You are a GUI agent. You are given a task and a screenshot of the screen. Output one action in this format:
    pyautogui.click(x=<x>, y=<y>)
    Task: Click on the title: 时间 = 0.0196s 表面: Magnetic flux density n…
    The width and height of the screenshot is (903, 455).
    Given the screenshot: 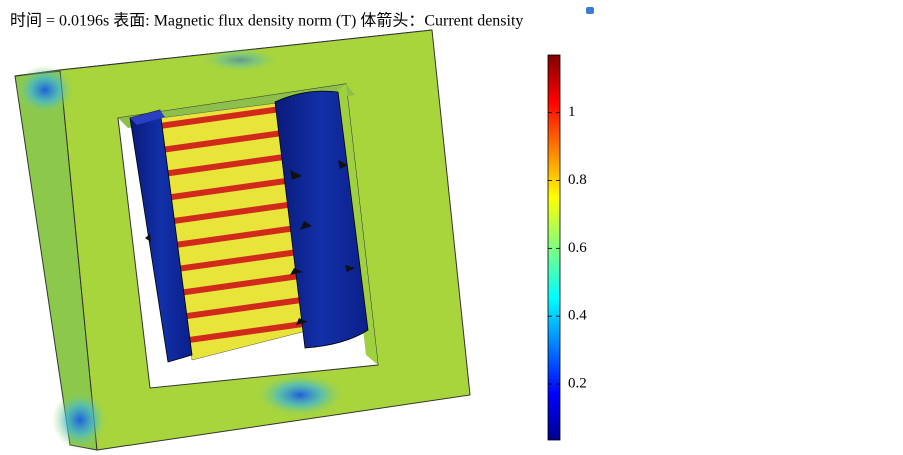 What is the action you would take?
    pyautogui.click(x=266, y=20)
    